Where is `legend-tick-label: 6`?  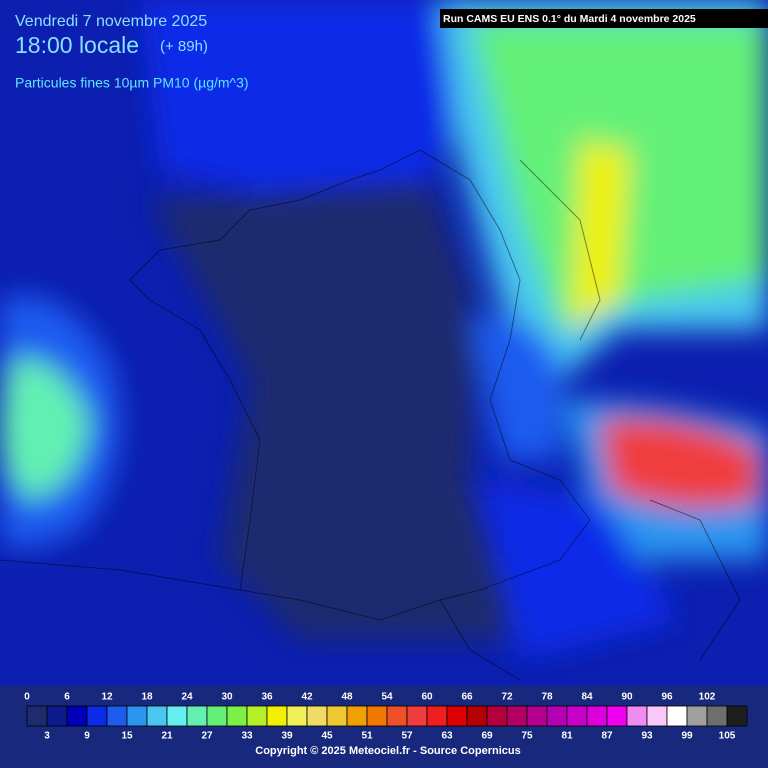 legend-tick-label: 6 is located at coordinates (67, 697).